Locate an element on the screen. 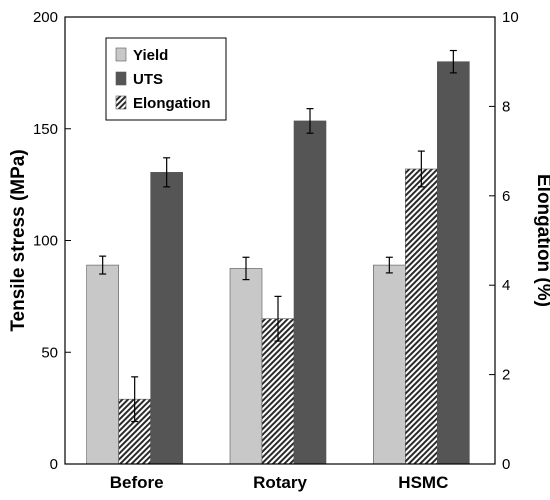 The height and width of the screenshot is (500, 550). right-tick-label: 6 is located at coordinates (506, 196).